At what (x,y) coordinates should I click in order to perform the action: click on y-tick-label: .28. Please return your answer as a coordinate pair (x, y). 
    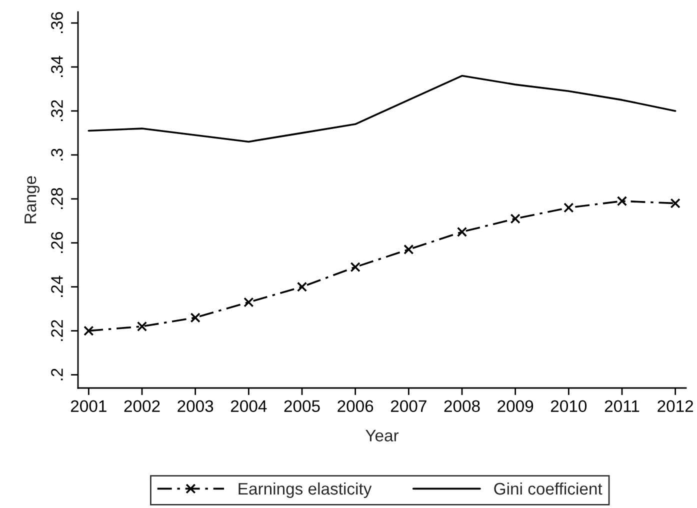
    Looking at the image, I should click on (57, 198).